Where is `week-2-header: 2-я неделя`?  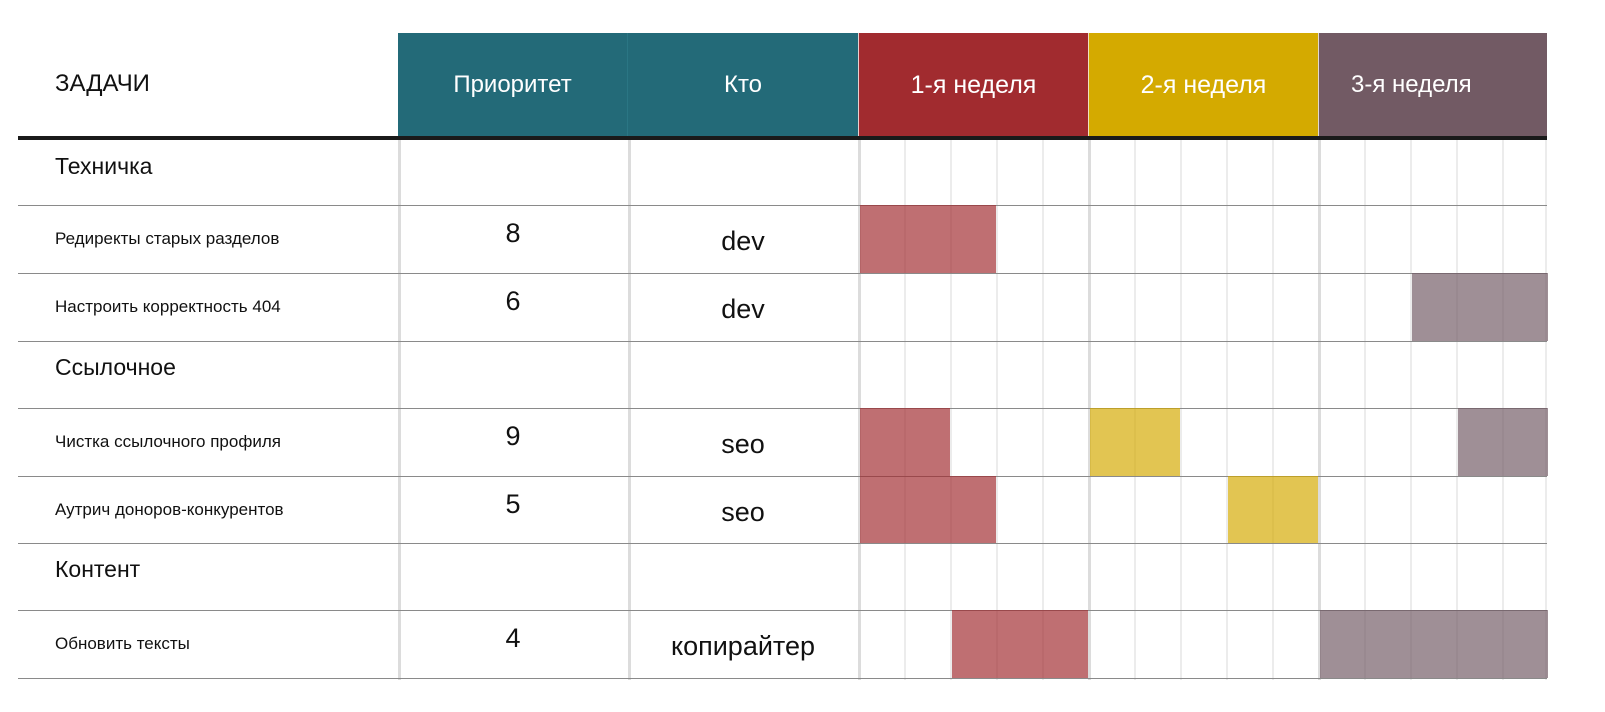
week-2-header: 2-я неделя is located at coordinates (1203, 85).